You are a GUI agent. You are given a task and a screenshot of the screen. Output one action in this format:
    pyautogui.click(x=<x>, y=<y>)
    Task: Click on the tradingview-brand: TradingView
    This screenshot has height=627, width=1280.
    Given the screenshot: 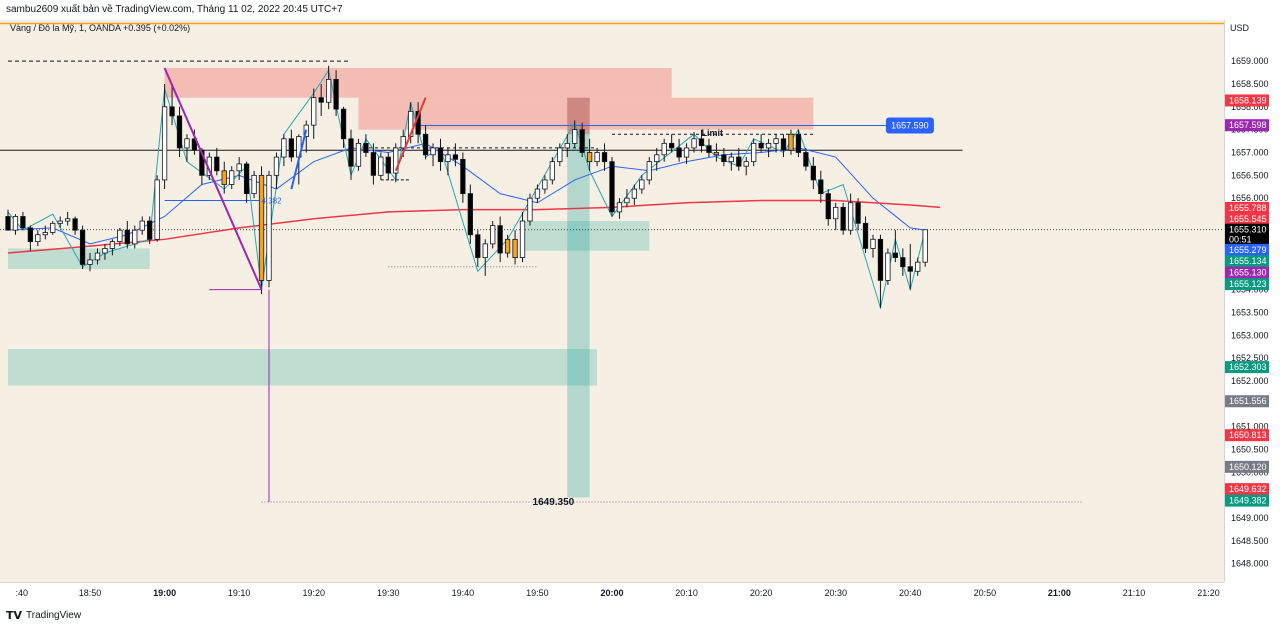 What is the action you would take?
    pyautogui.click(x=54, y=615)
    